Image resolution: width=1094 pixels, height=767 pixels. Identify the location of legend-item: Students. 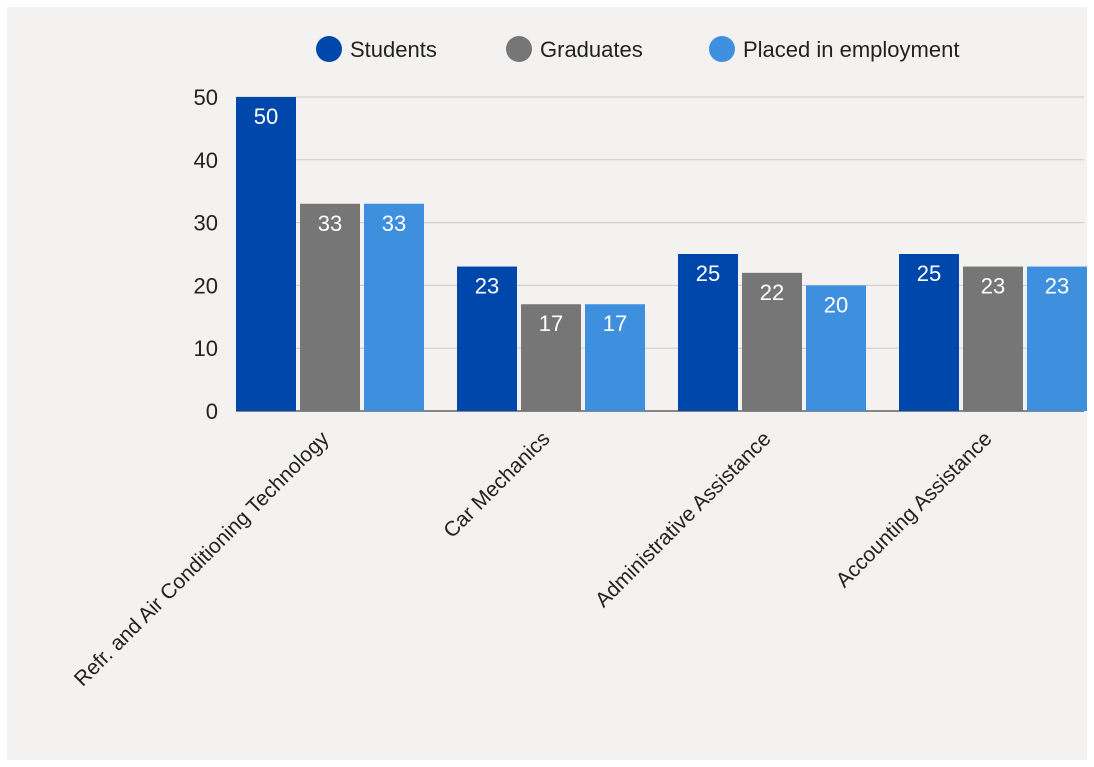
(376, 49).